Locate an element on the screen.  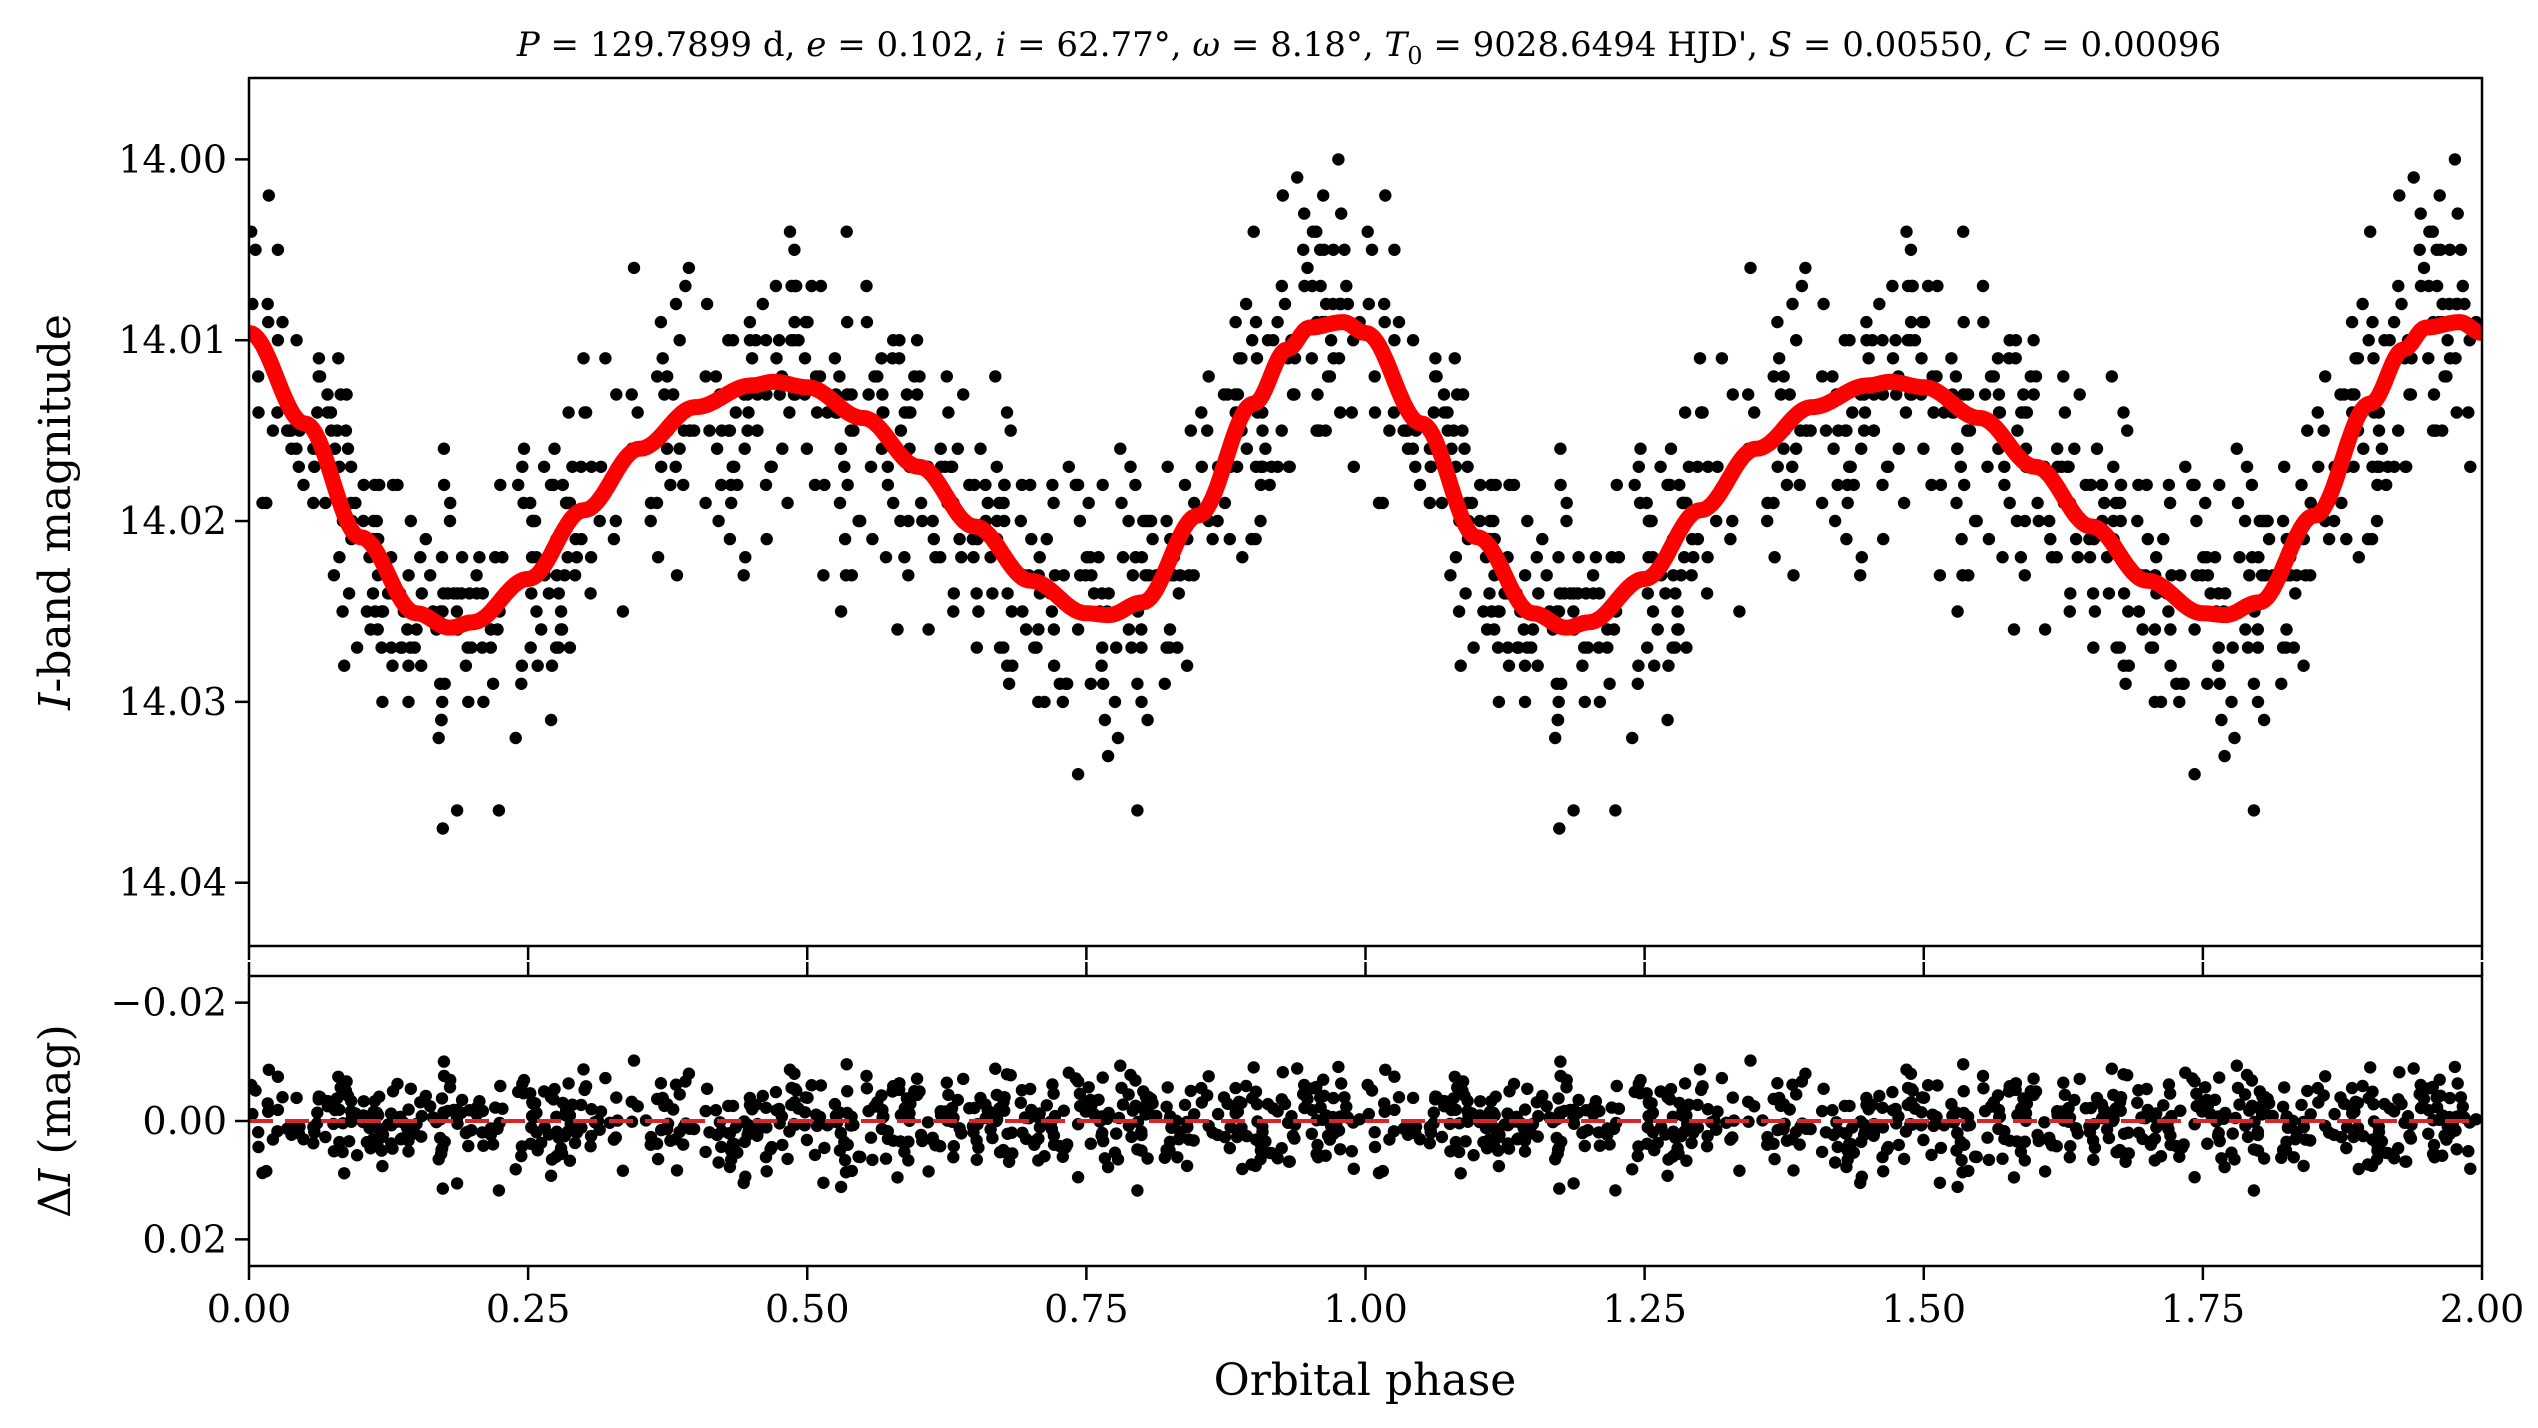
x-tick-label: 2.00 is located at coordinates (2482, 1309).